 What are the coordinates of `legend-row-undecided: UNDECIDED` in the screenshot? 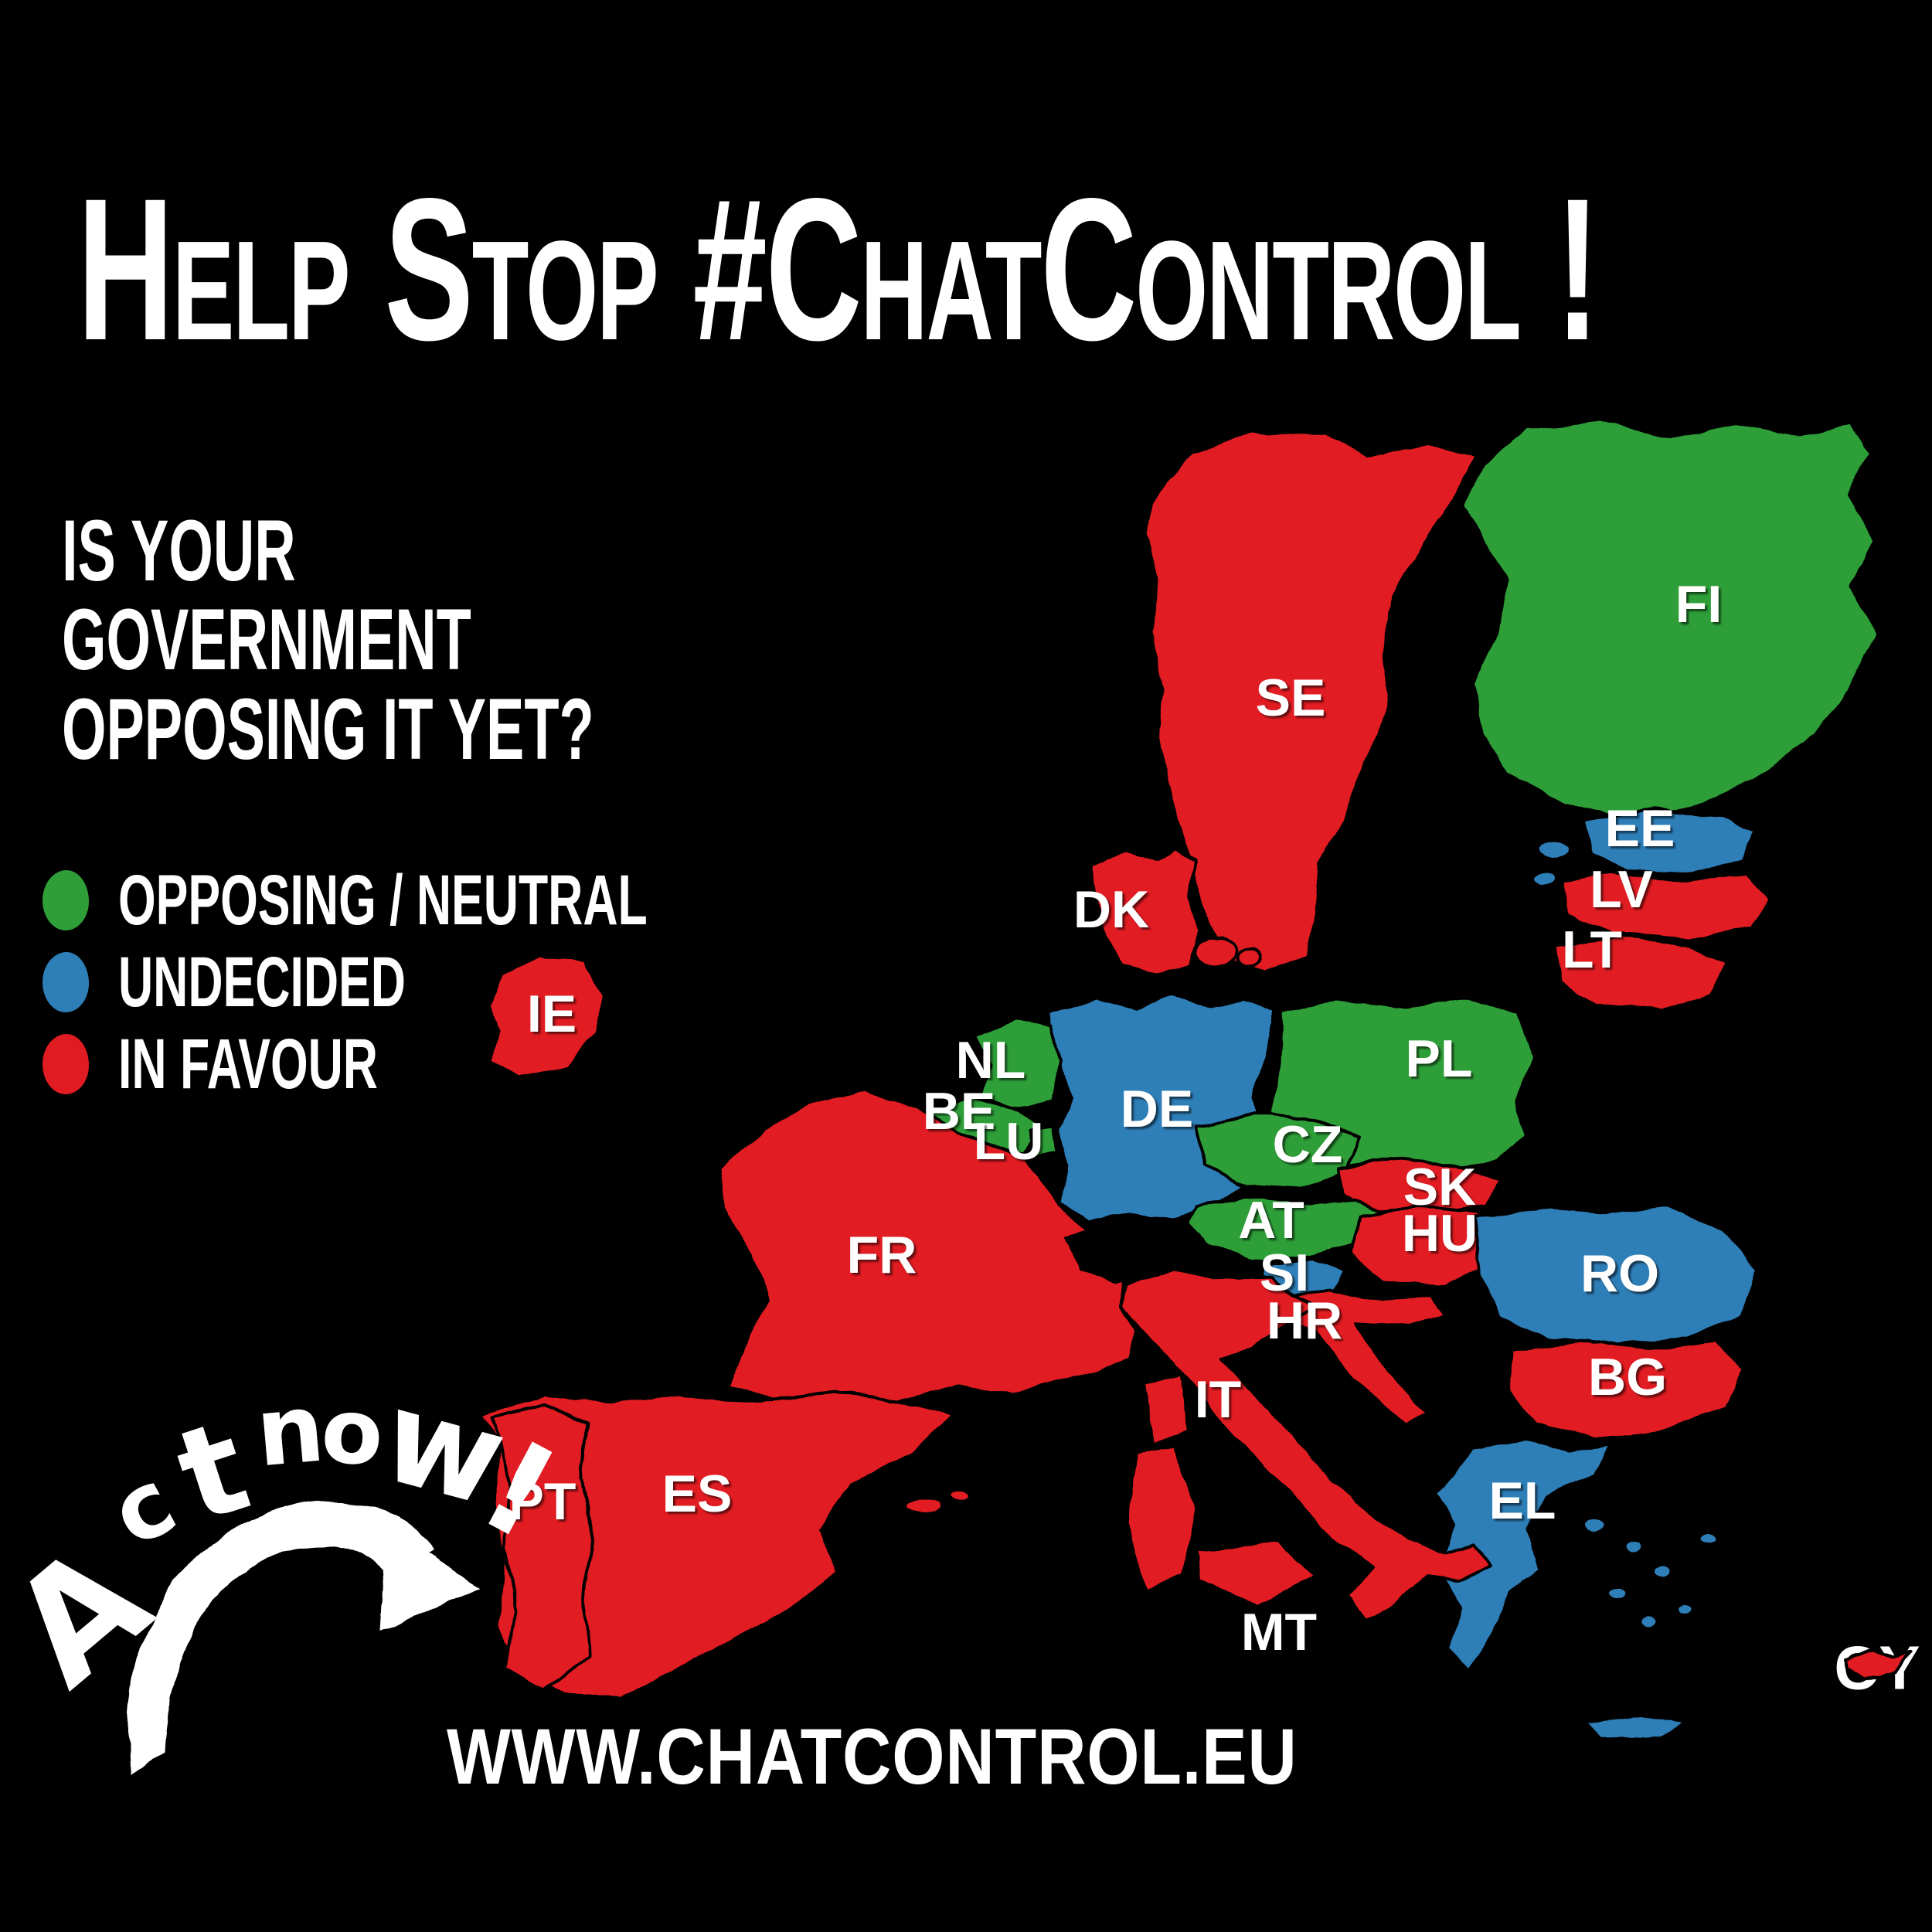 It's located at (470, 982).